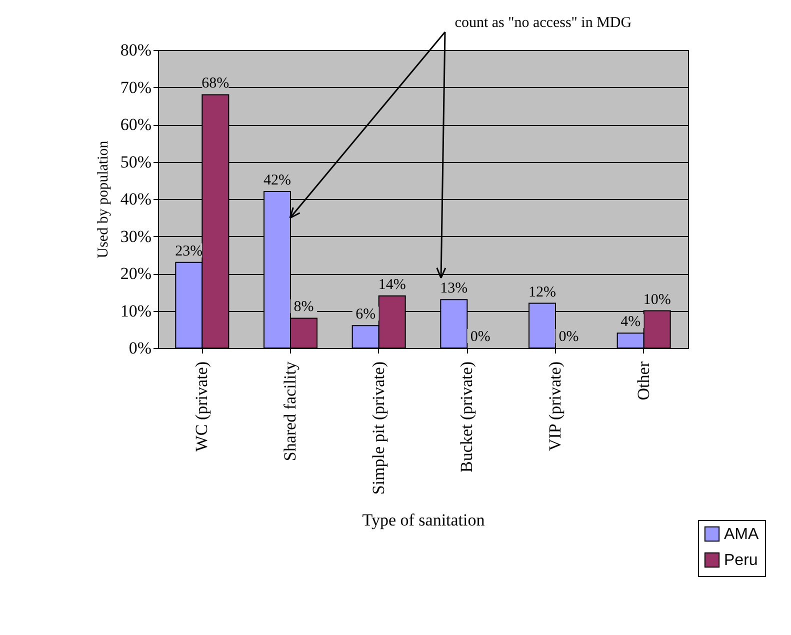  I want to click on data-label: 8%, so click(304, 307).